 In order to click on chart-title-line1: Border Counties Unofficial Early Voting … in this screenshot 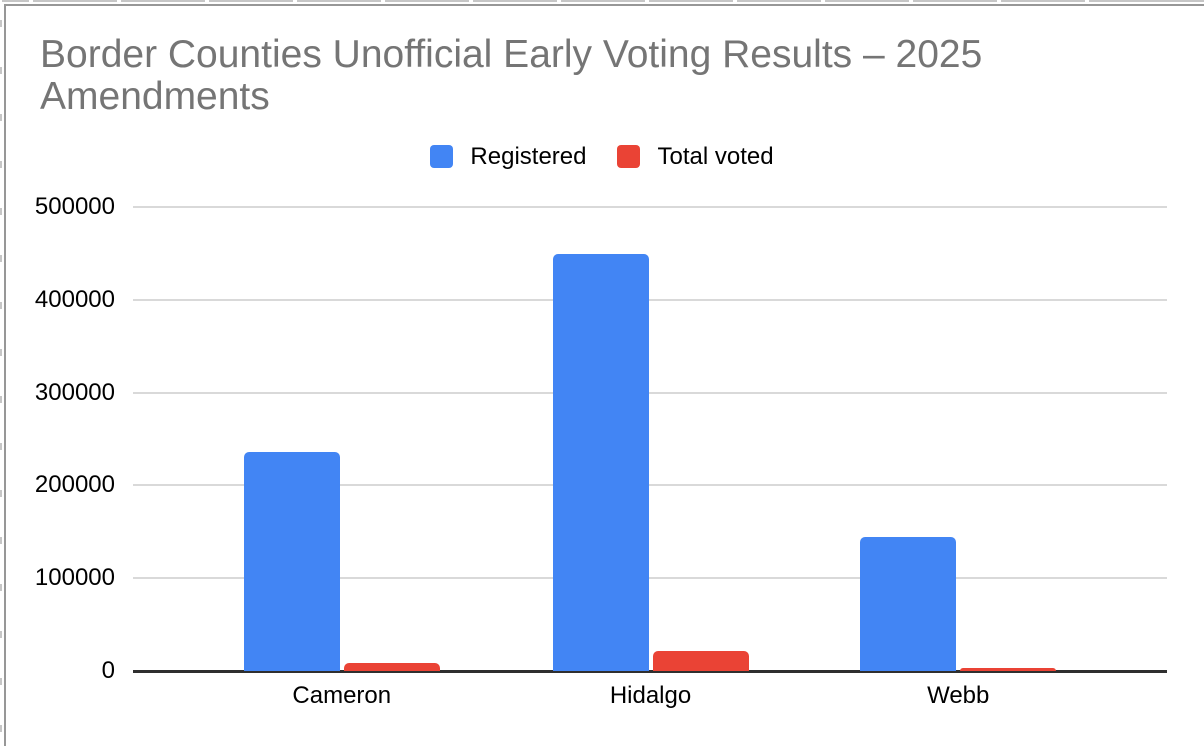, I will do `click(511, 54)`.